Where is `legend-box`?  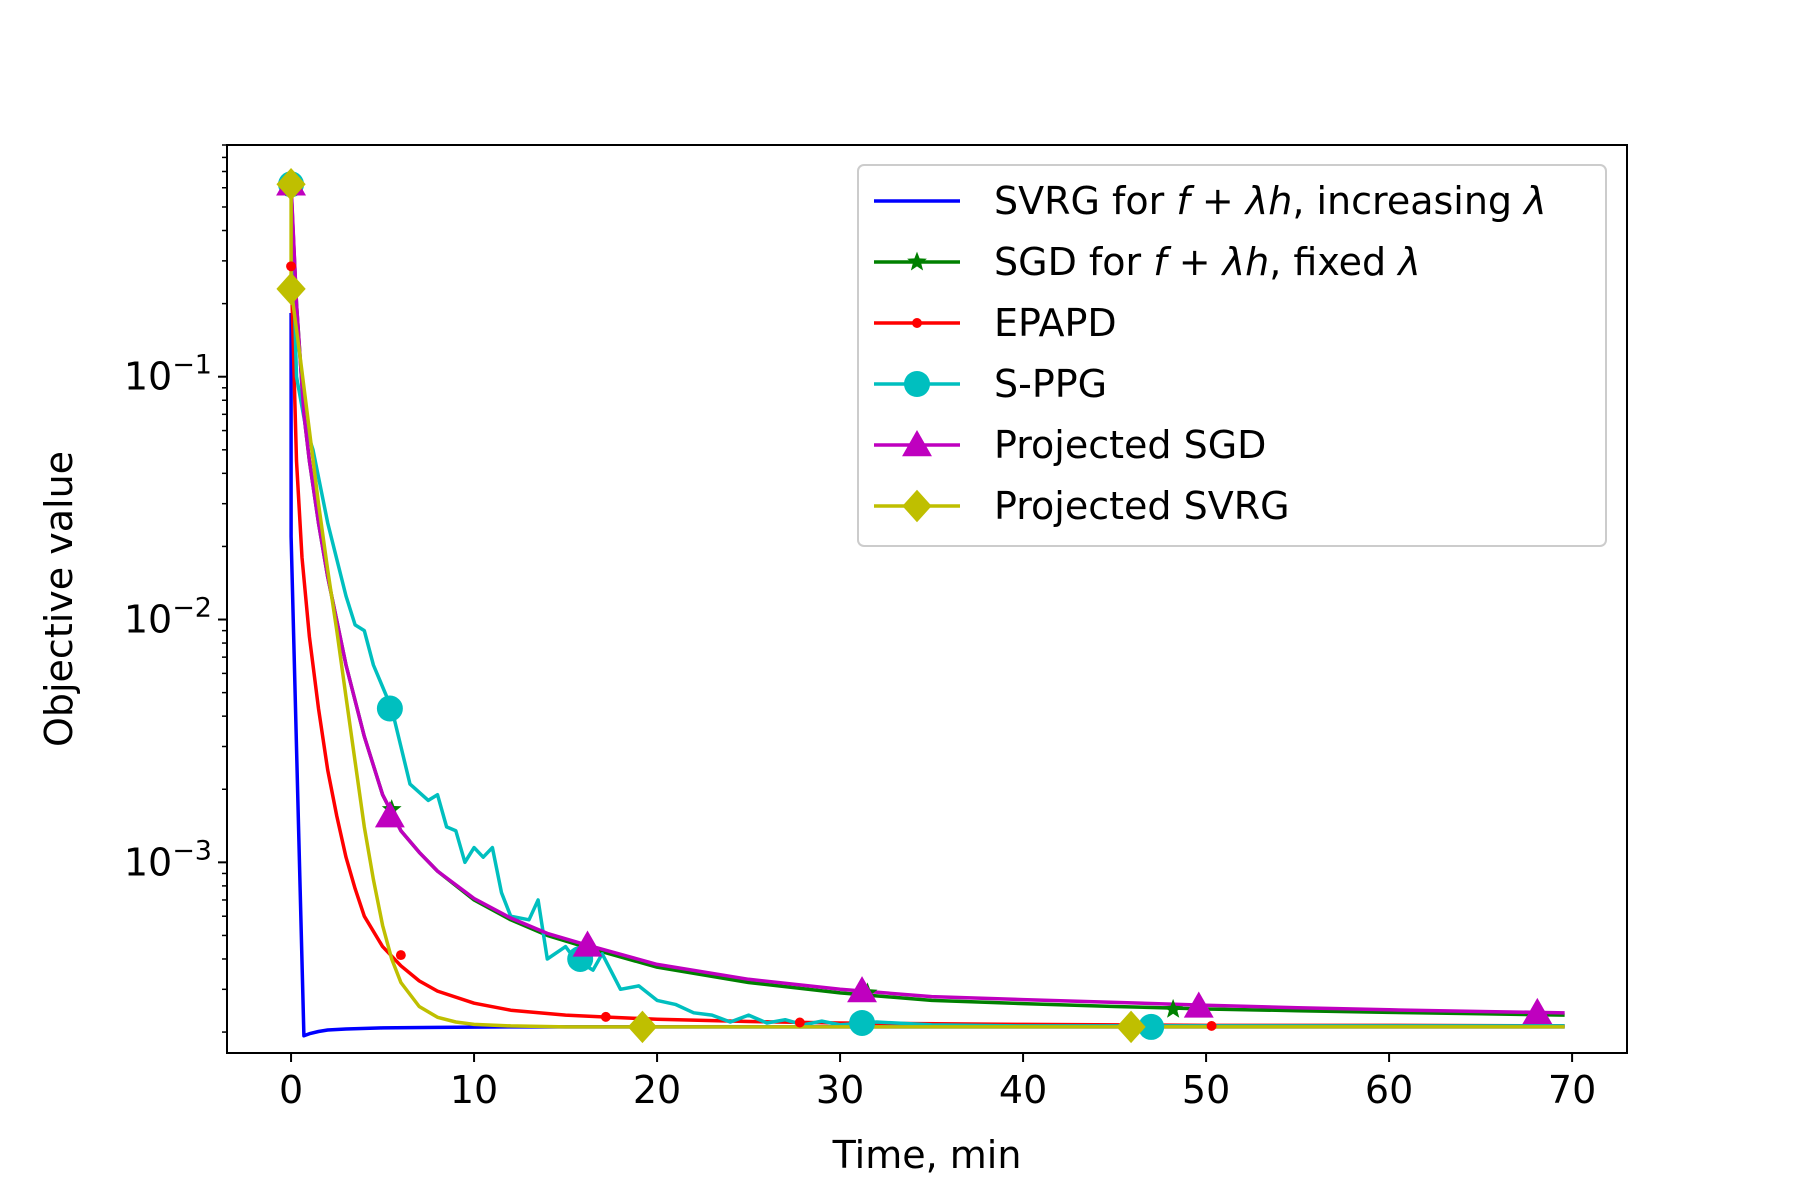
legend-box is located at coordinates (1232, 355).